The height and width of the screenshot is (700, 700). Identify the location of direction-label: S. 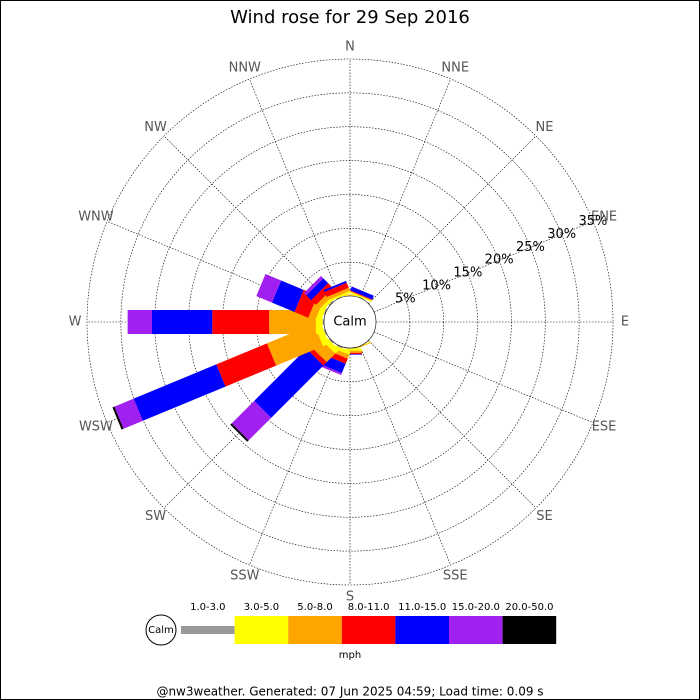
(350, 597).